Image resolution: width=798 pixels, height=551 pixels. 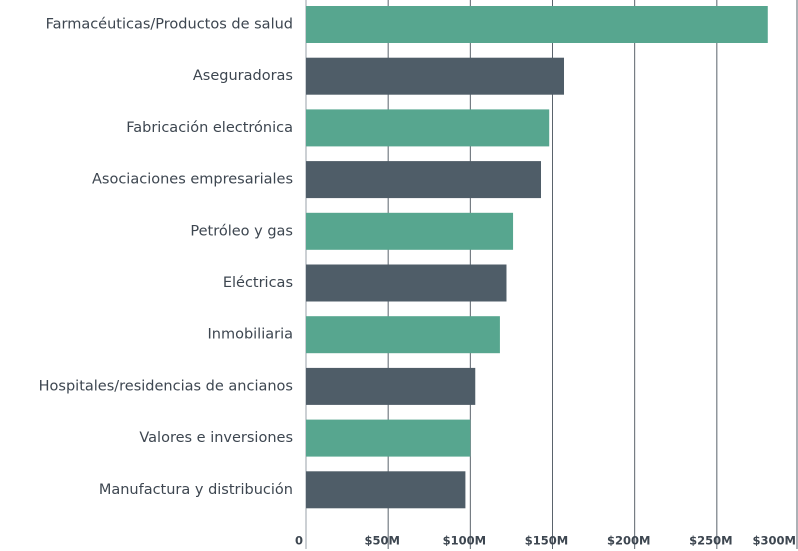 What do you see at coordinates (209, 128) in the screenshot?
I see `y-tick-label: Fabricación electrónica` at bounding box center [209, 128].